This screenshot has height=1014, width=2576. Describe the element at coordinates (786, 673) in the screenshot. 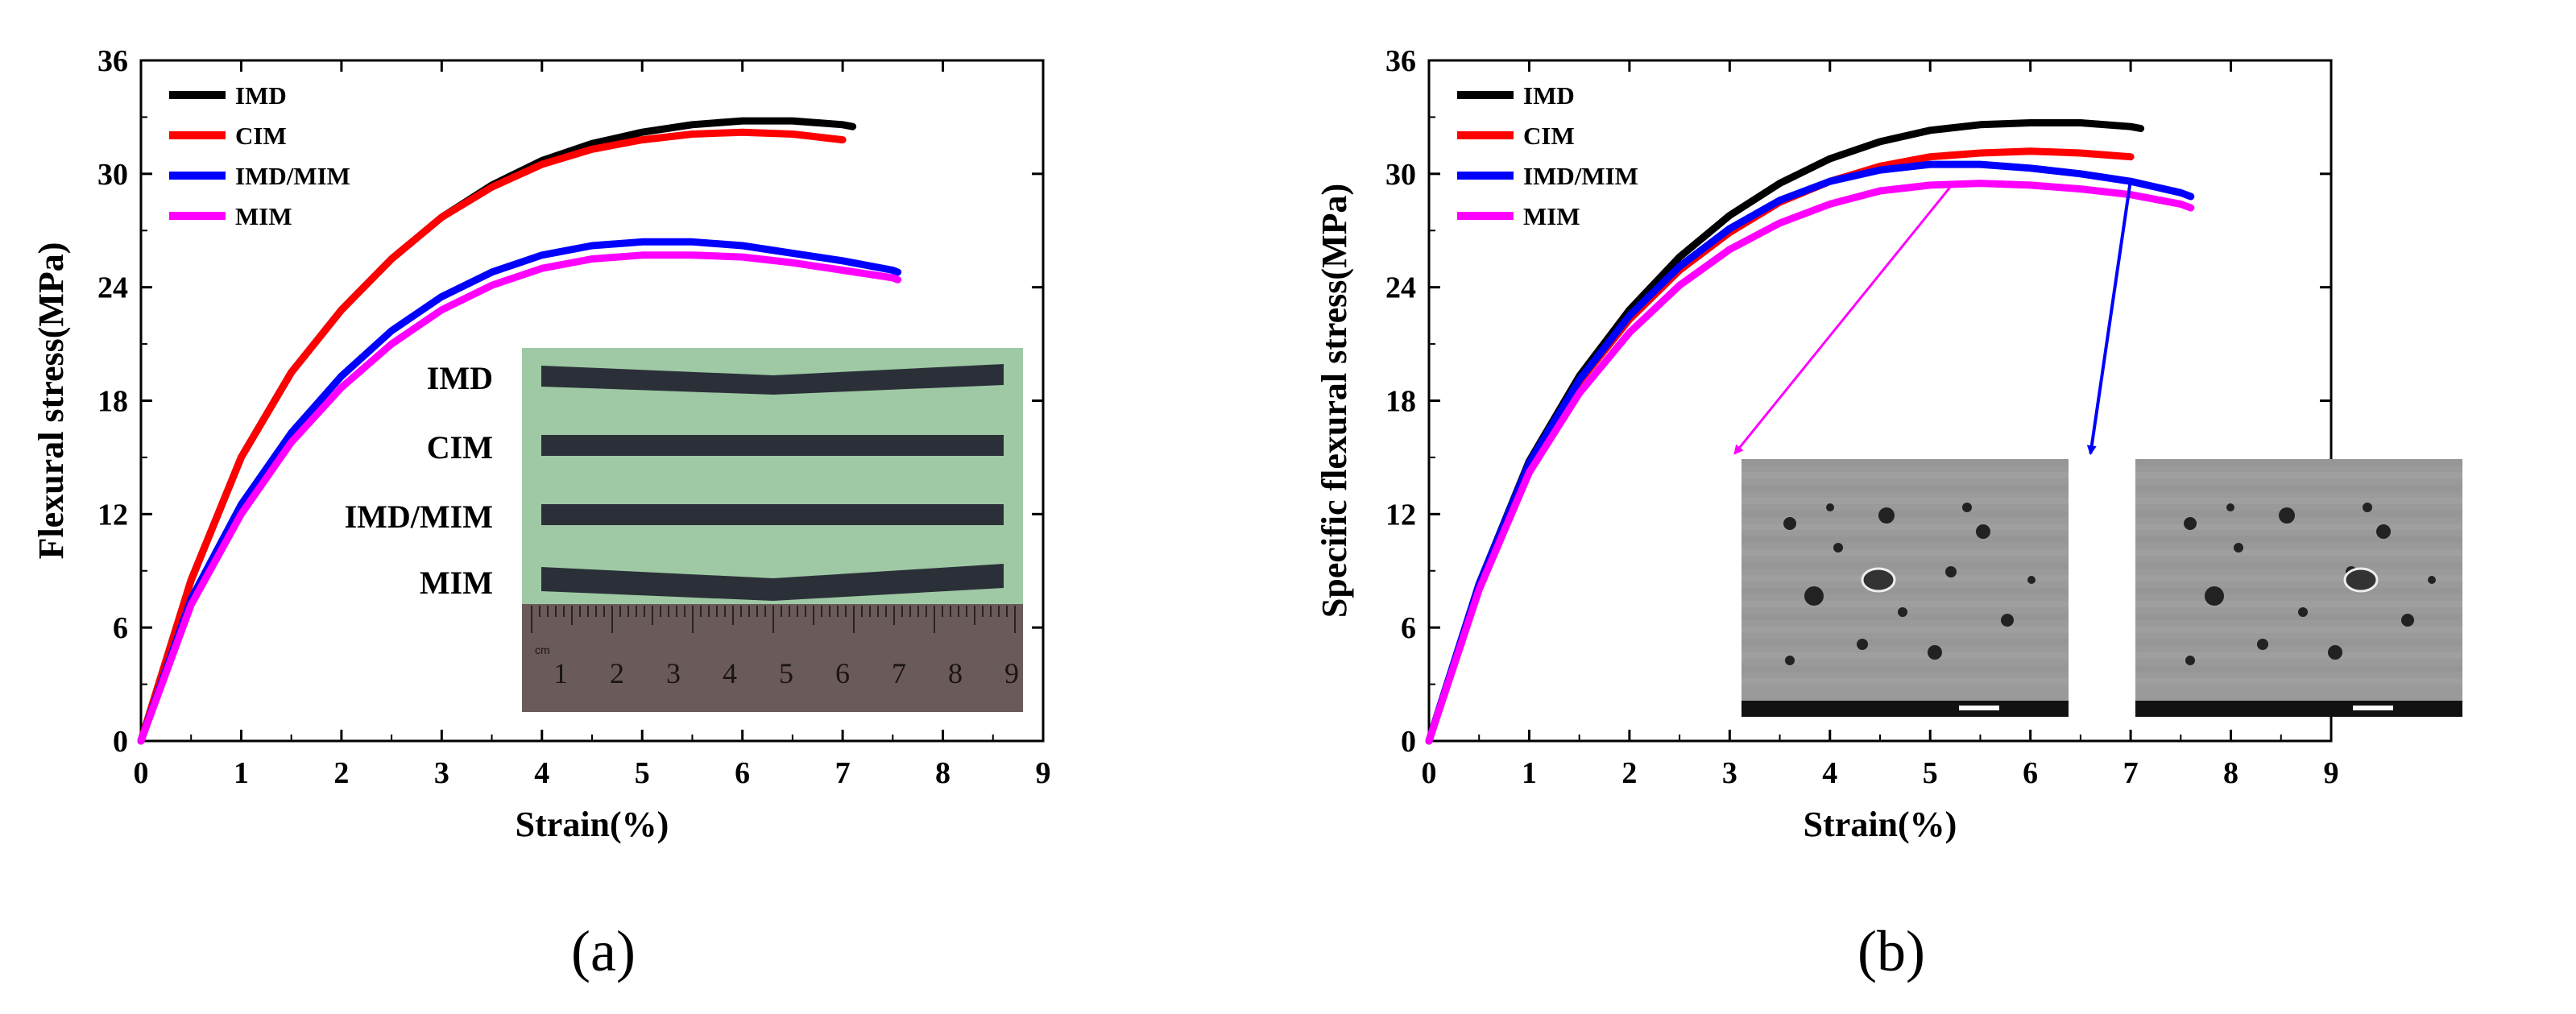

I see `ruler-number: 5` at that location.